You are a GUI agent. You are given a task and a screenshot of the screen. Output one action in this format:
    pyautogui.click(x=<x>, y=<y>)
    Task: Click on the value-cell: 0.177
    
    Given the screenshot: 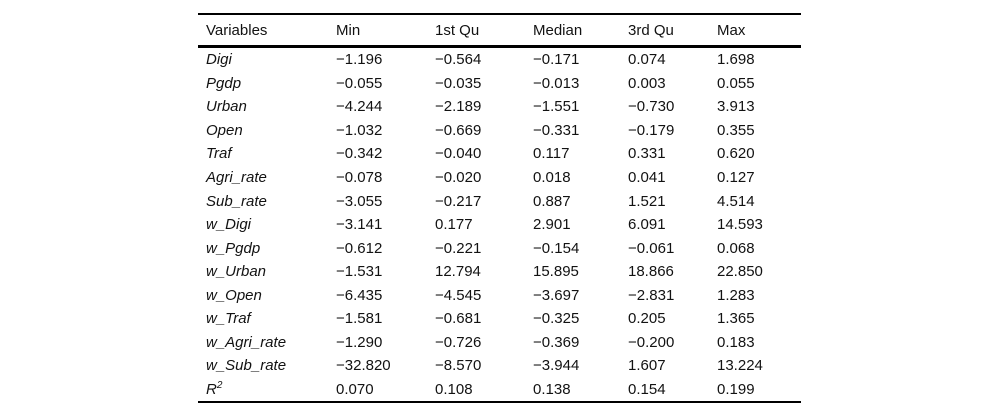 What is the action you would take?
    pyautogui.click(x=454, y=225)
    